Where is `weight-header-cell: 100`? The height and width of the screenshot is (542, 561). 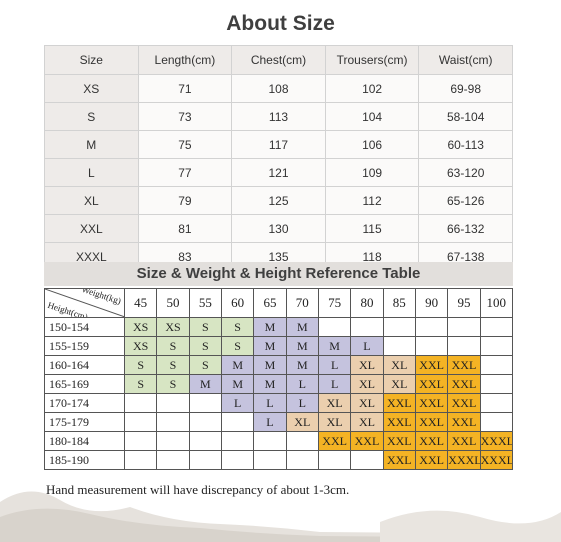 weight-header-cell: 100 is located at coordinates (496, 303).